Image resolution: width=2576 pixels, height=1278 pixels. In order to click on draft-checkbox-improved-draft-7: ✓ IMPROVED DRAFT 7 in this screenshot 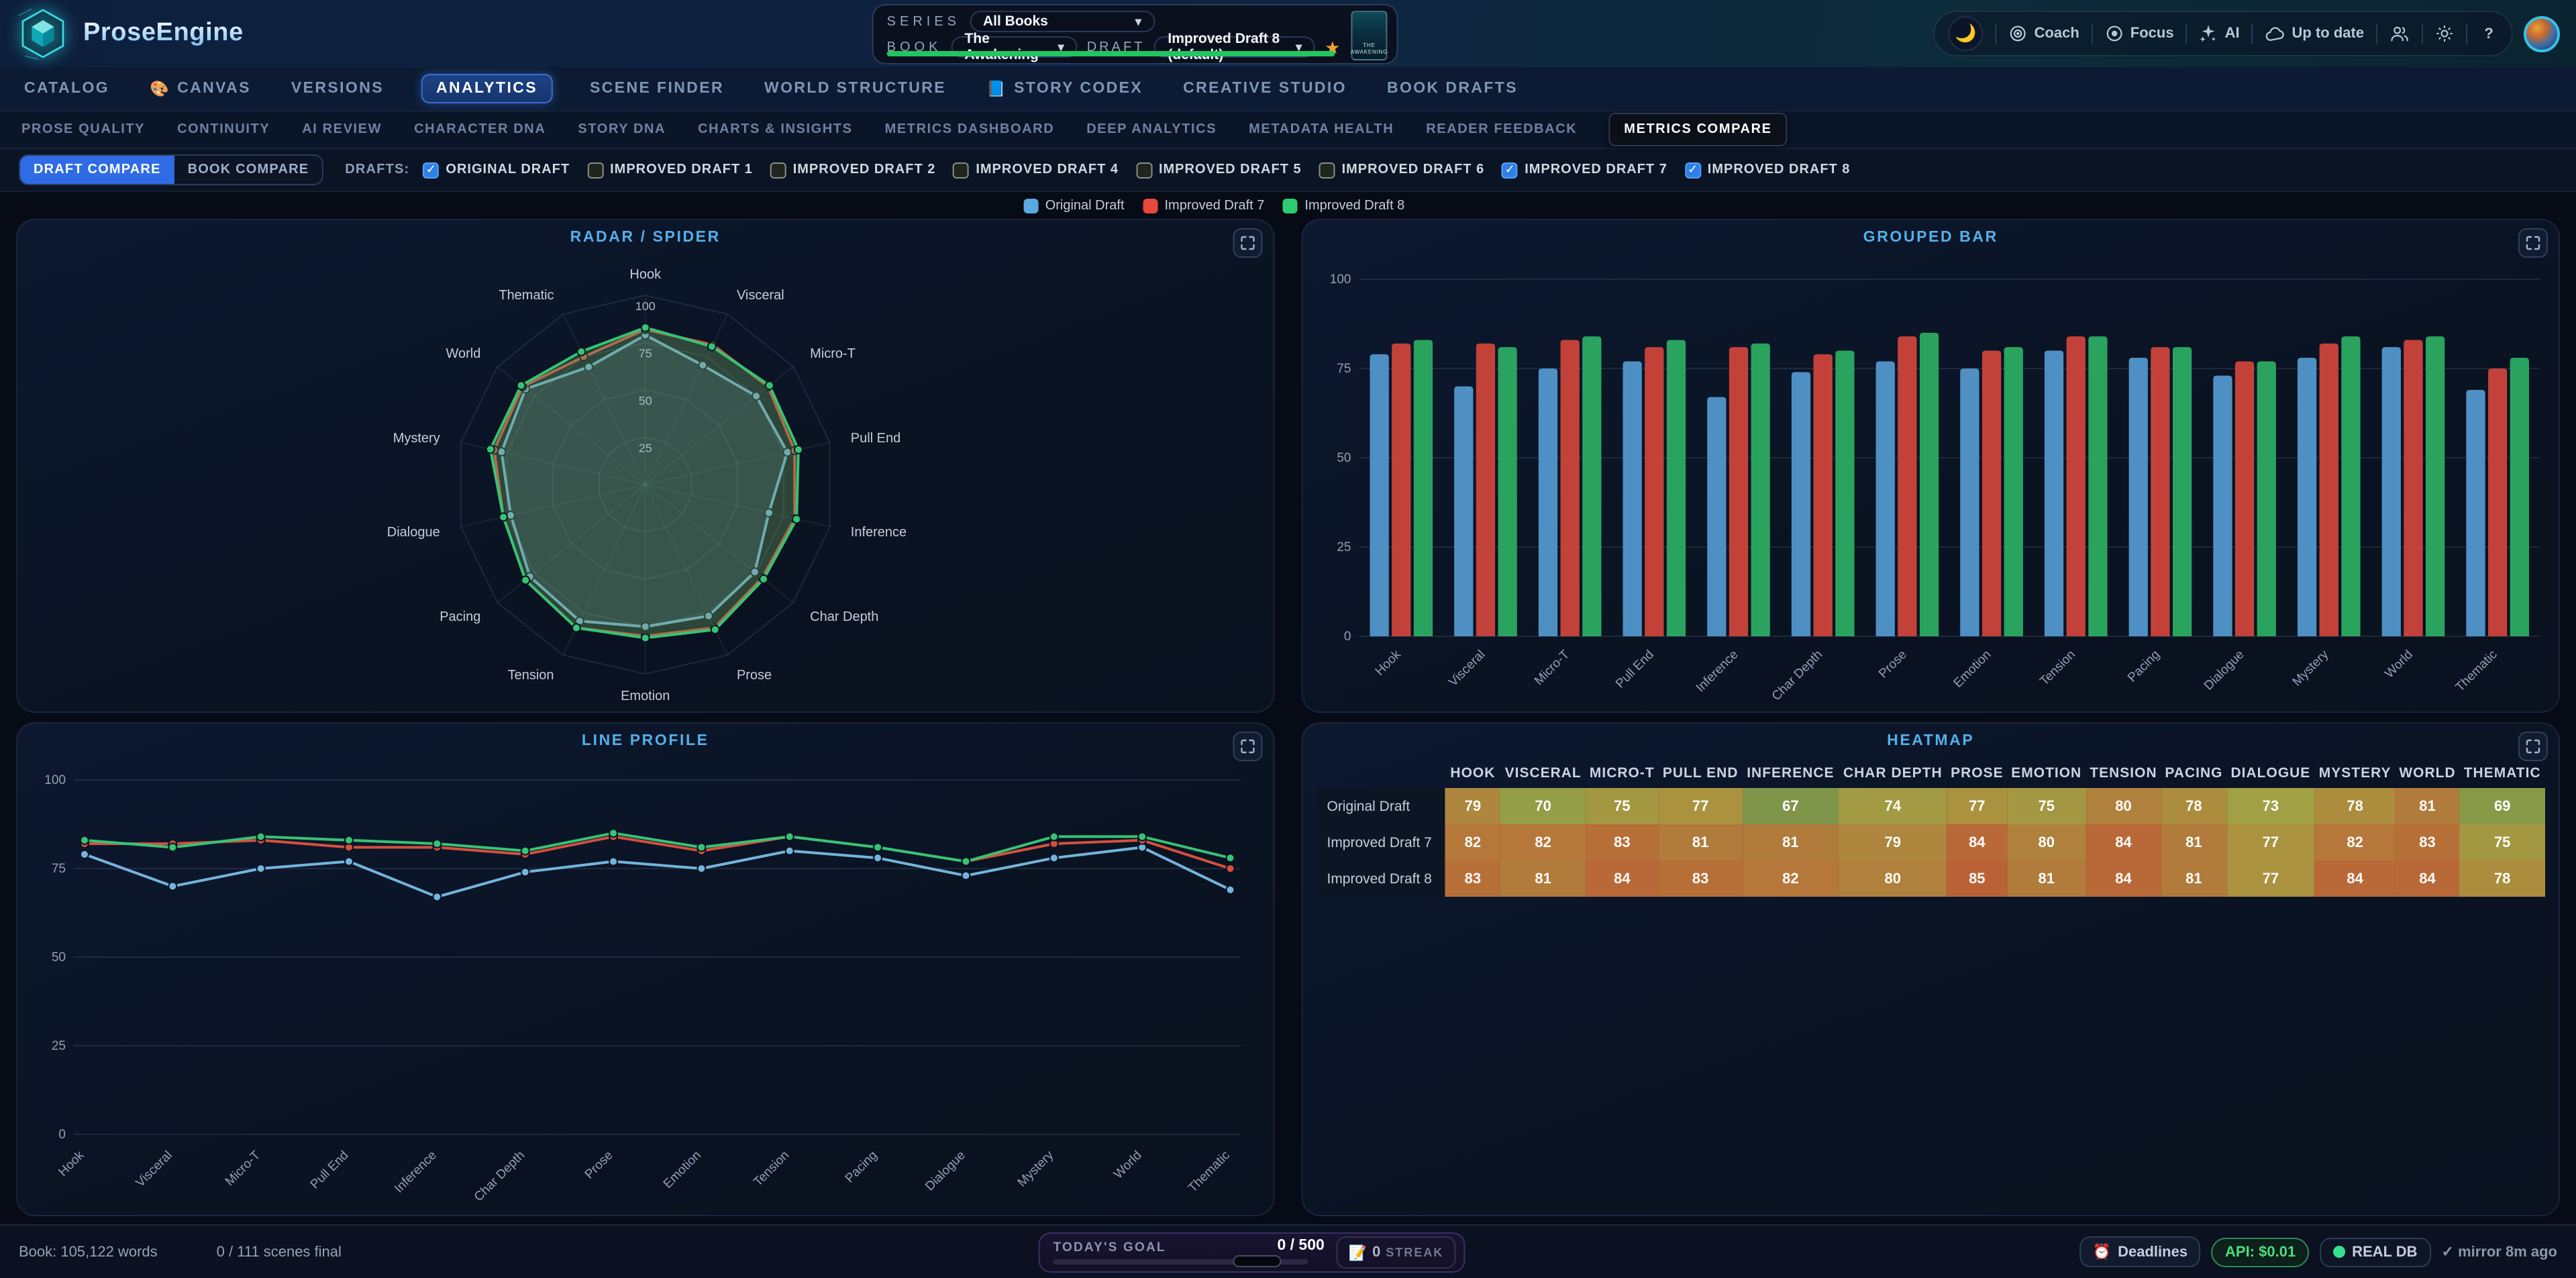, I will do `click(1584, 170)`.